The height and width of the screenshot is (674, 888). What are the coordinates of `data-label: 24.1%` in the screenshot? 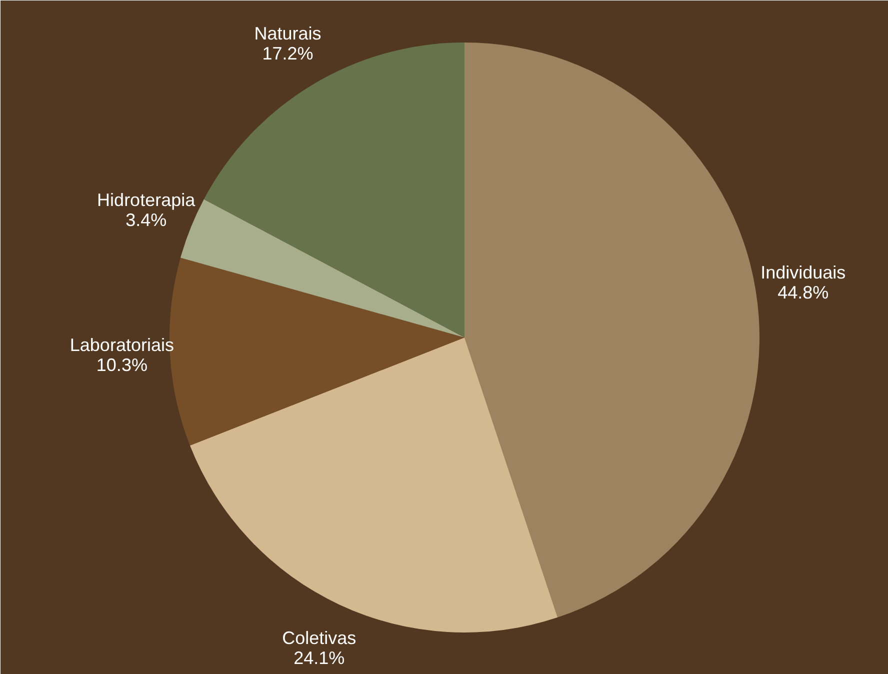 It's located at (319, 658).